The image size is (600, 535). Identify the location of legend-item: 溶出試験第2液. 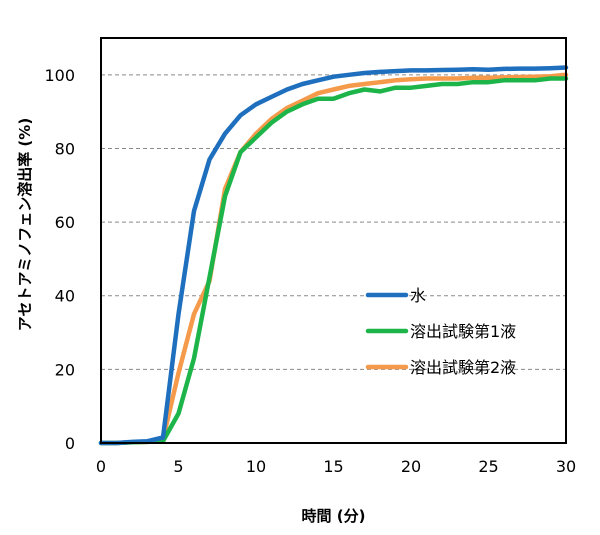
(440, 367).